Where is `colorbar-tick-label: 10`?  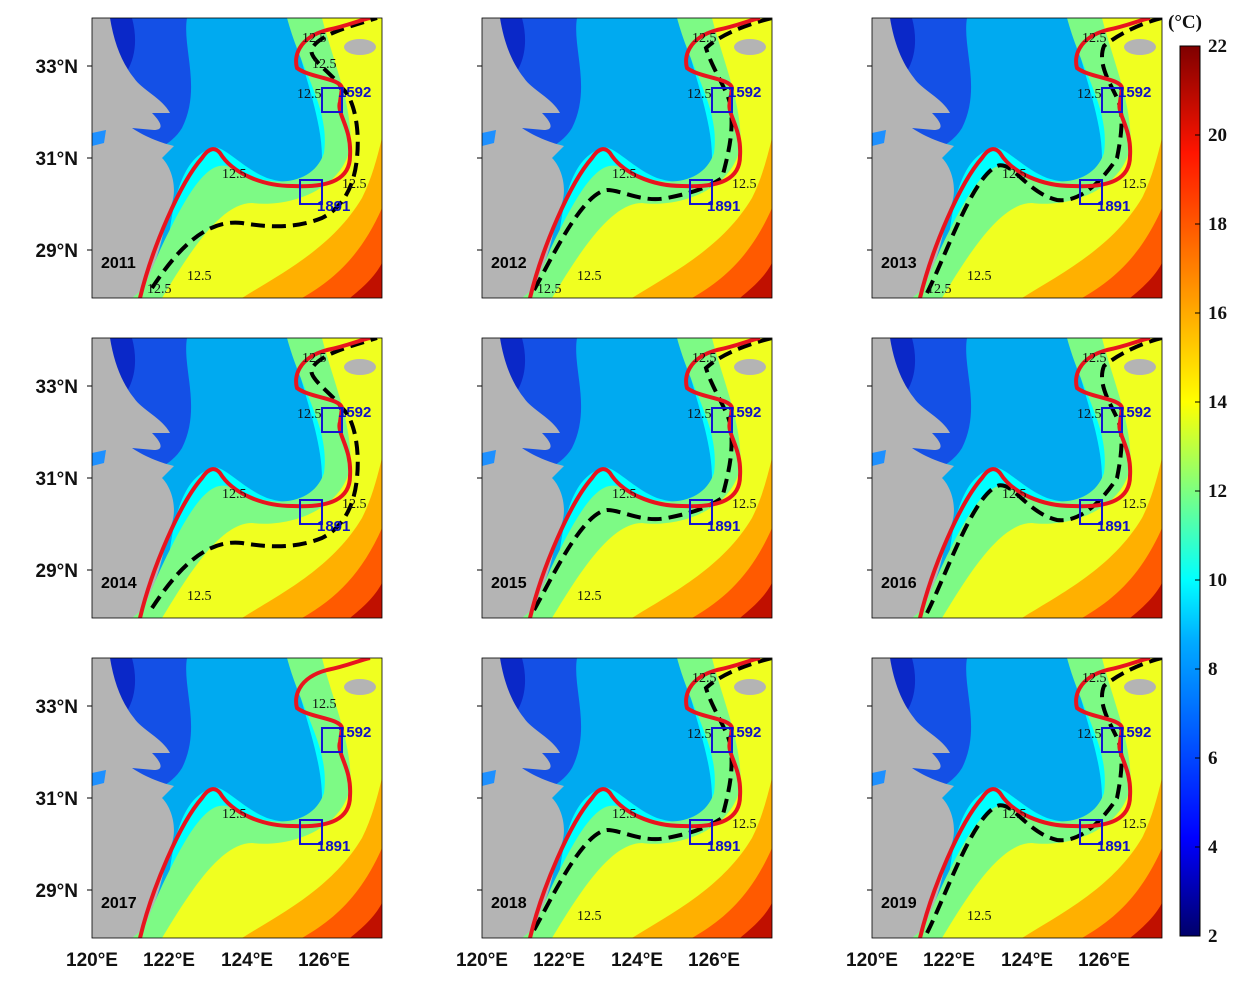 colorbar-tick-label: 10 is located at coordinates (1217, 580).